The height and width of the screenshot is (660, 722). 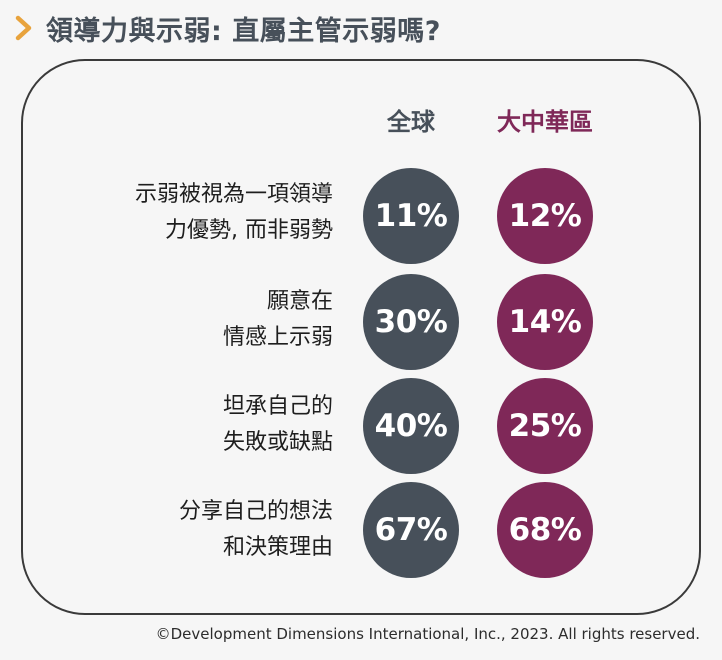 What do you see at coordinates (411, 122) in the screenshot?
I see `column-header-global: 全球` at bounding box center [411, 122].